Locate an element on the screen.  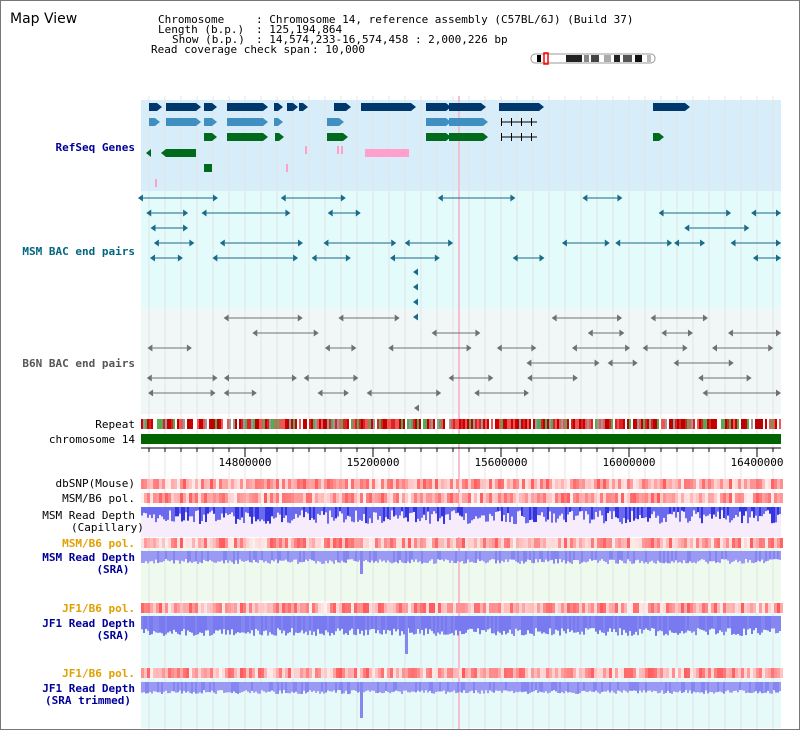
track-label-msm-bac: MSM BAC end pairs is located at coordinates (78, 251).